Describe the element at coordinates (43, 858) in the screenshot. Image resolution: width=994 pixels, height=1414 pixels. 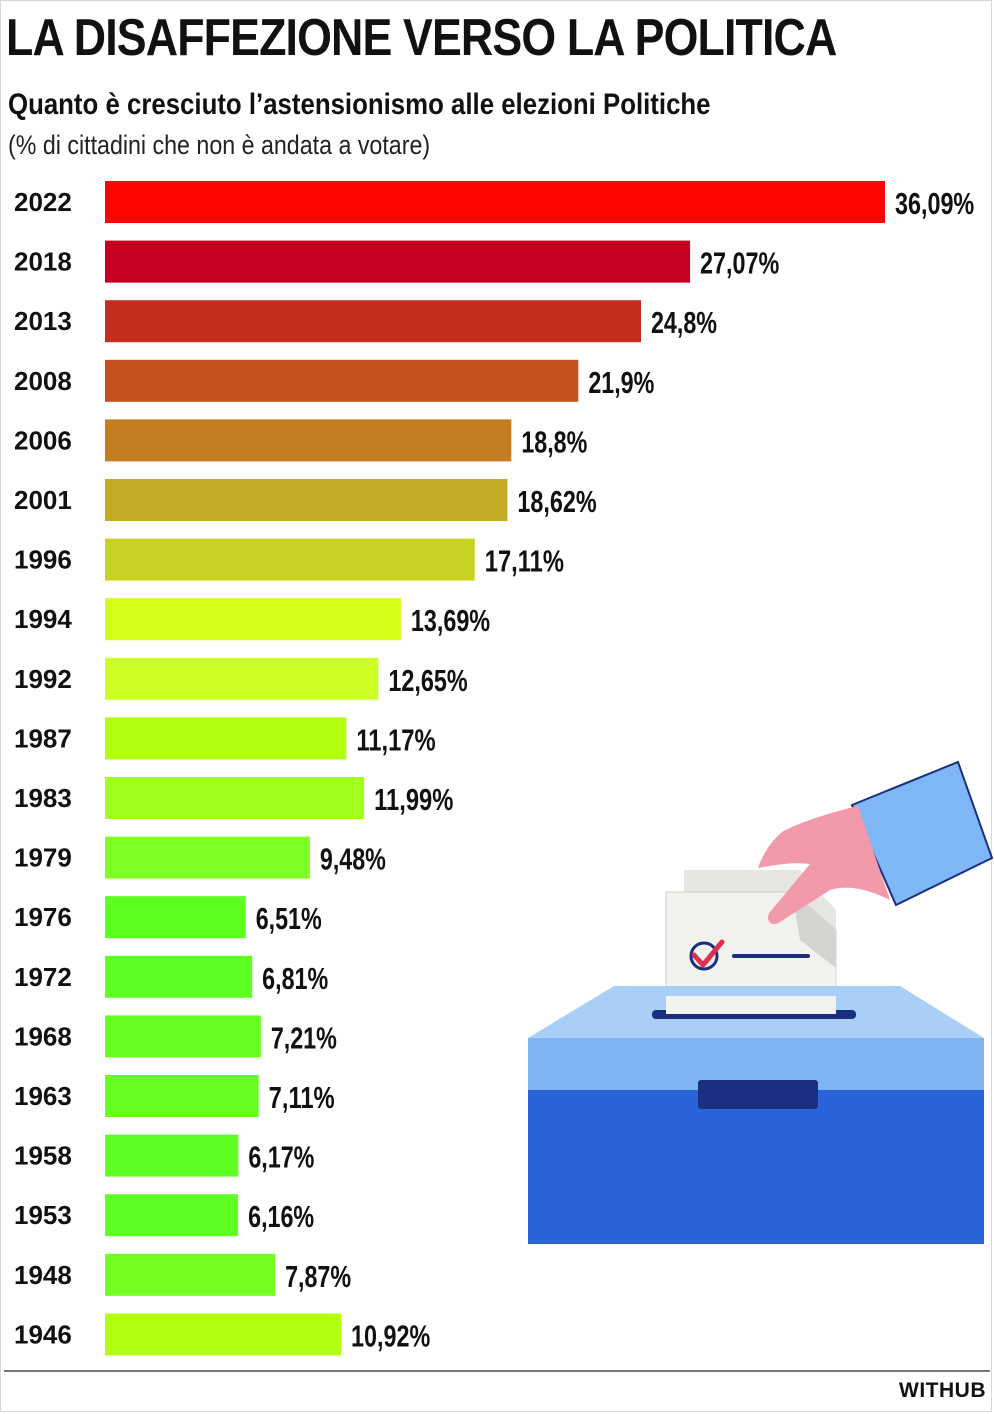
I see `category-label: 1979` at that location.